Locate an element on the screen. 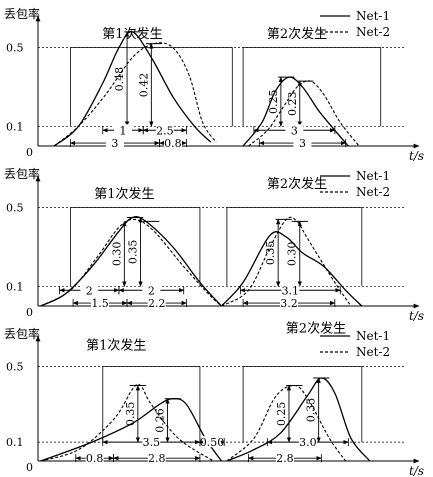  duration-label: 3.2 is located at coordinates (289, 303).